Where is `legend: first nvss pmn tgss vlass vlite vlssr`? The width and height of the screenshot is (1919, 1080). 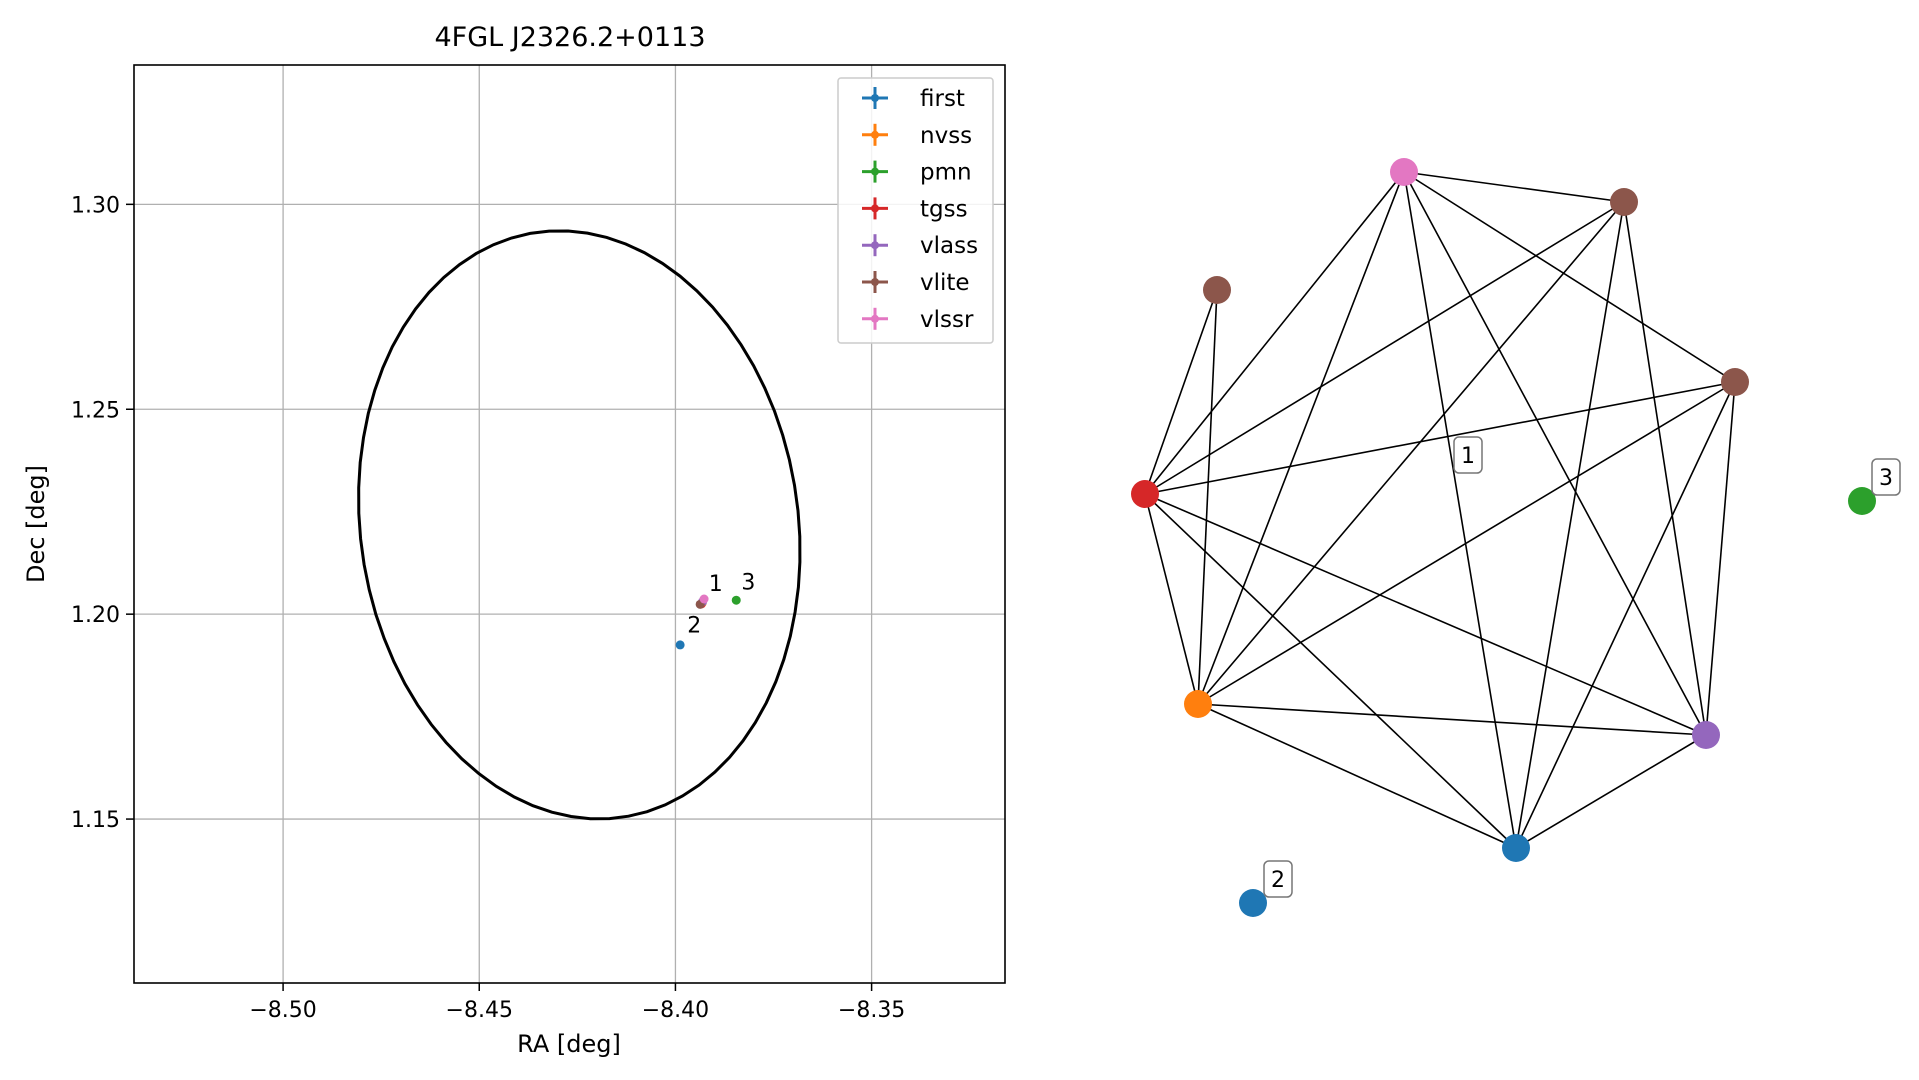
legend: first nvss pmn tgss vlass vlite vlssr is located at coordinates (915, 210).